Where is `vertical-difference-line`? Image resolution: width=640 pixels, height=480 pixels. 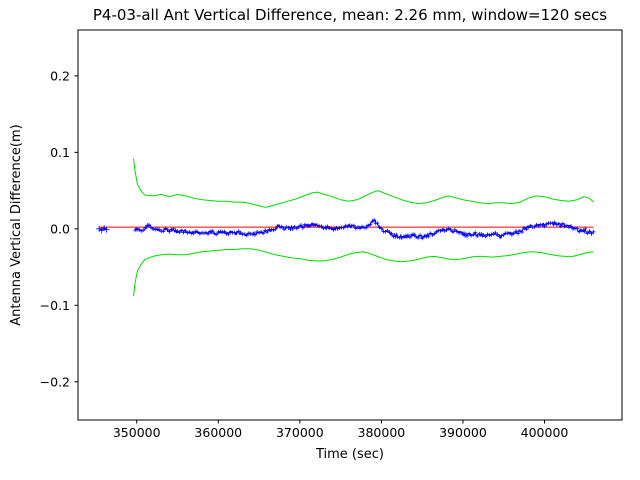
vertical-difference-line is located at coordinates (102, 229).